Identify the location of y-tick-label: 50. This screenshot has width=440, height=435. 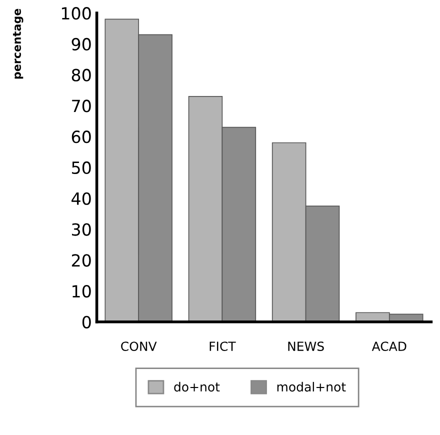
(81, 167).